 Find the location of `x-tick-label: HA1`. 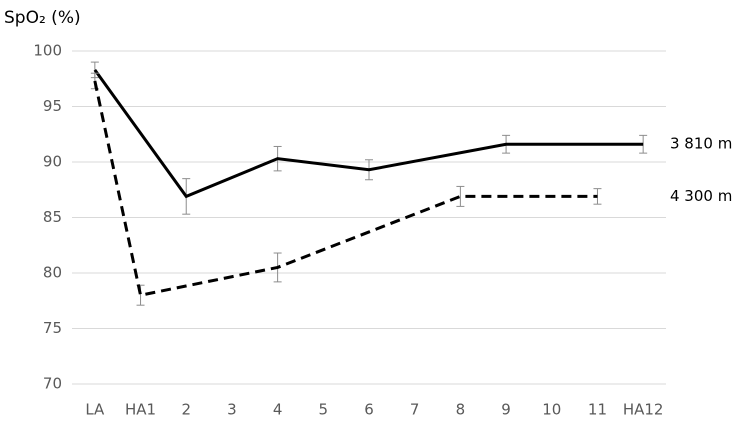

x-tick-label: HA1 is located at coordinates (140, 410).